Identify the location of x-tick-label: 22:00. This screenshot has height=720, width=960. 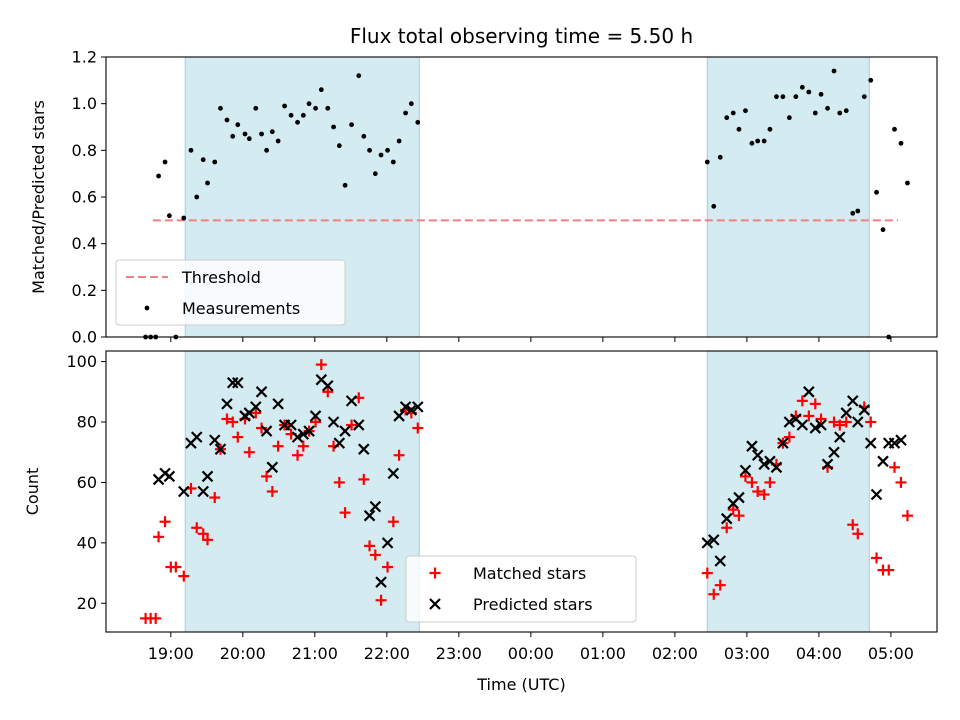
(387, 653).